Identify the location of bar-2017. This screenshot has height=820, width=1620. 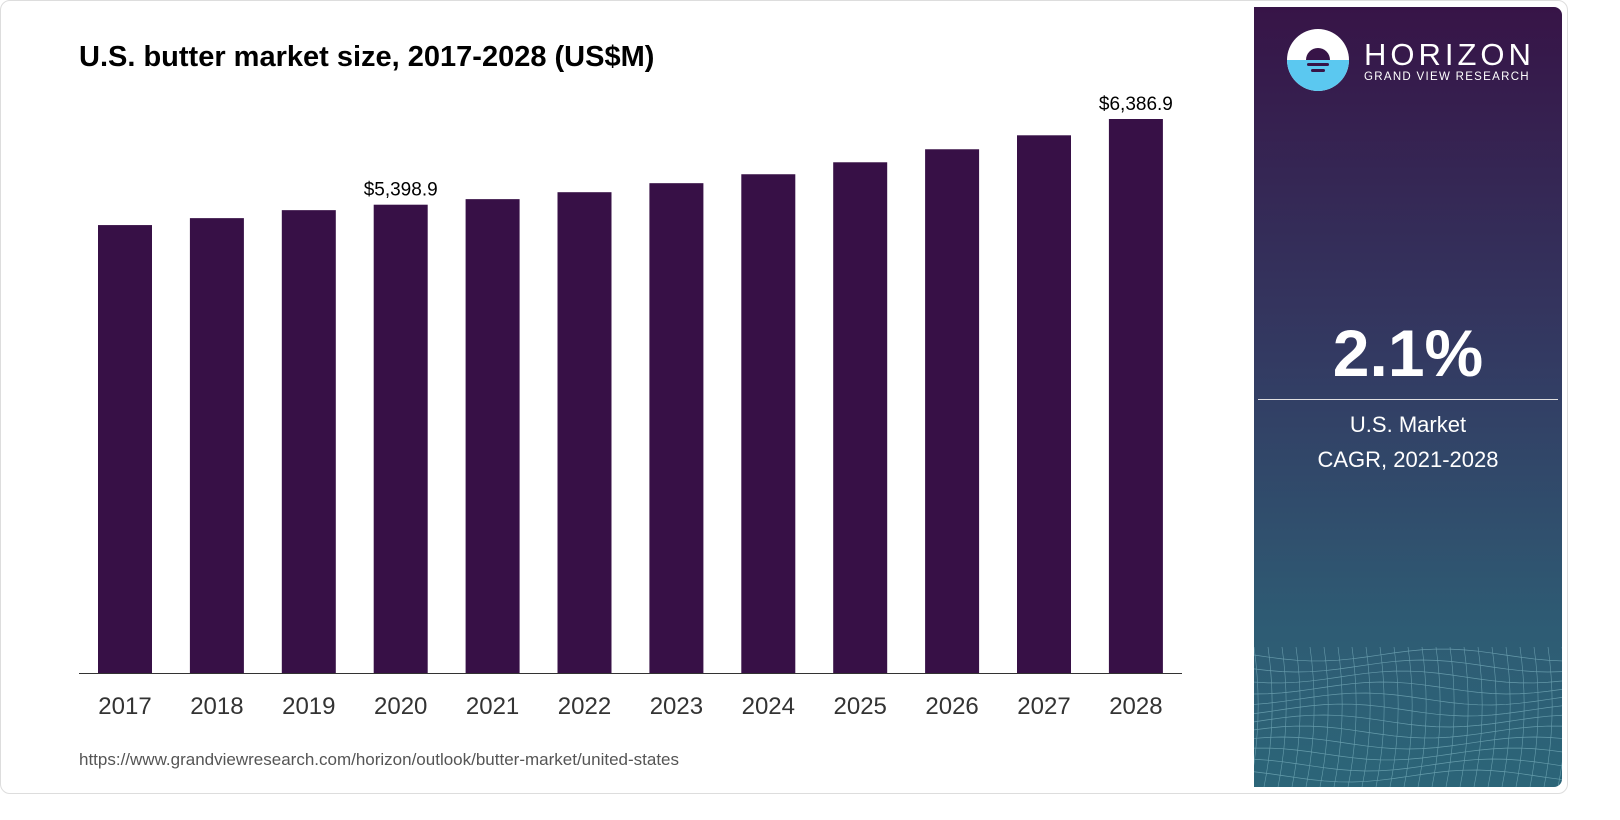
(125, 449).